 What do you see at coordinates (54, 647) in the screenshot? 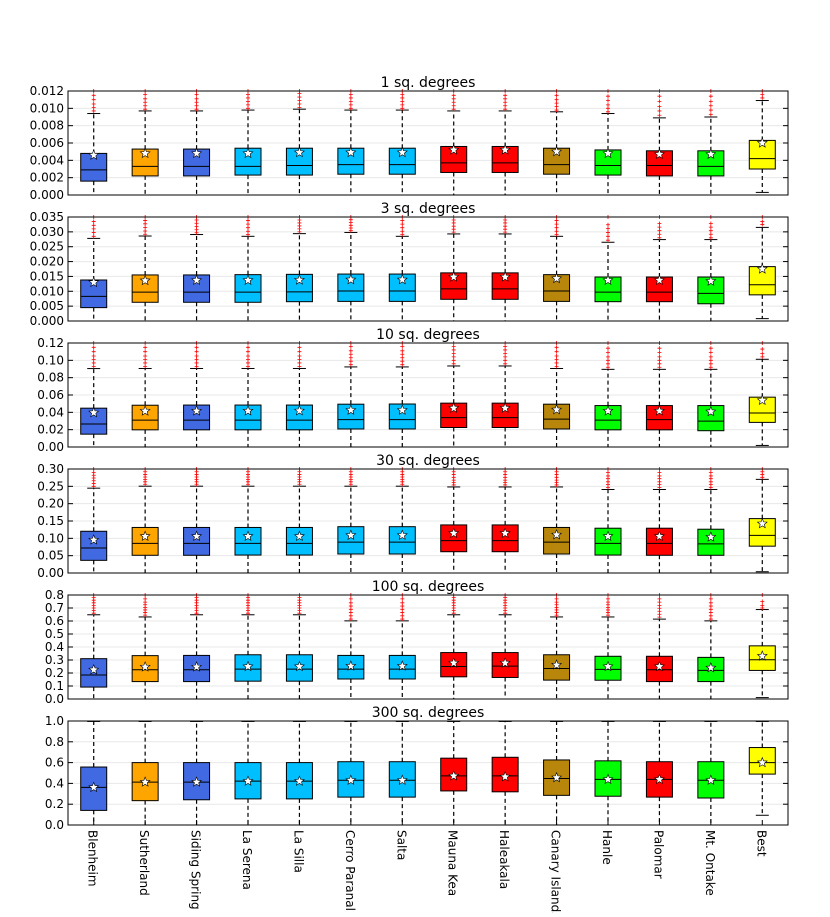
I see `y-tick-label: 0.4` at bounding box center [54, 647].